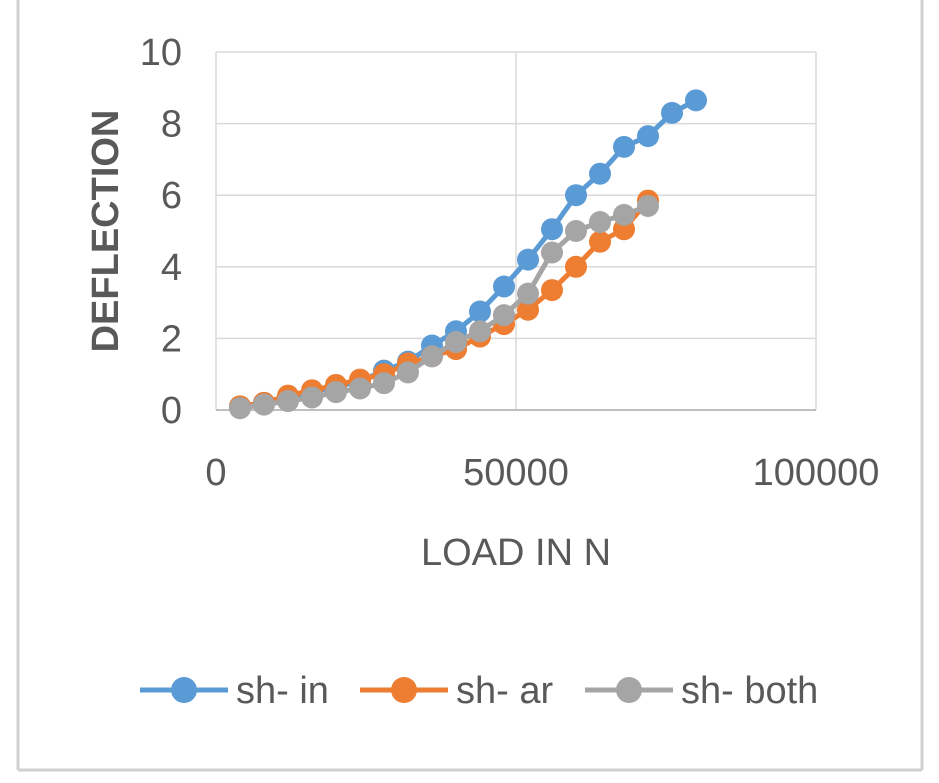 The height and width of the screenshot is (783, 939). What do you see at coordinates (282, 691) in the screenshot?
I see `legend-label: sh- in` at bounding box center [282, 691].